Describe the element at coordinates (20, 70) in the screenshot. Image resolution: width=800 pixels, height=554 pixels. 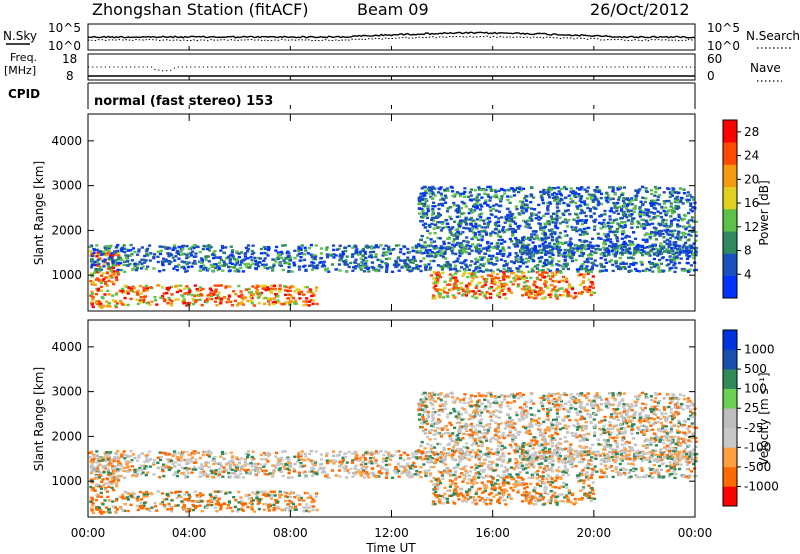
I see `freq-label-line2: [MHz]` at that location.